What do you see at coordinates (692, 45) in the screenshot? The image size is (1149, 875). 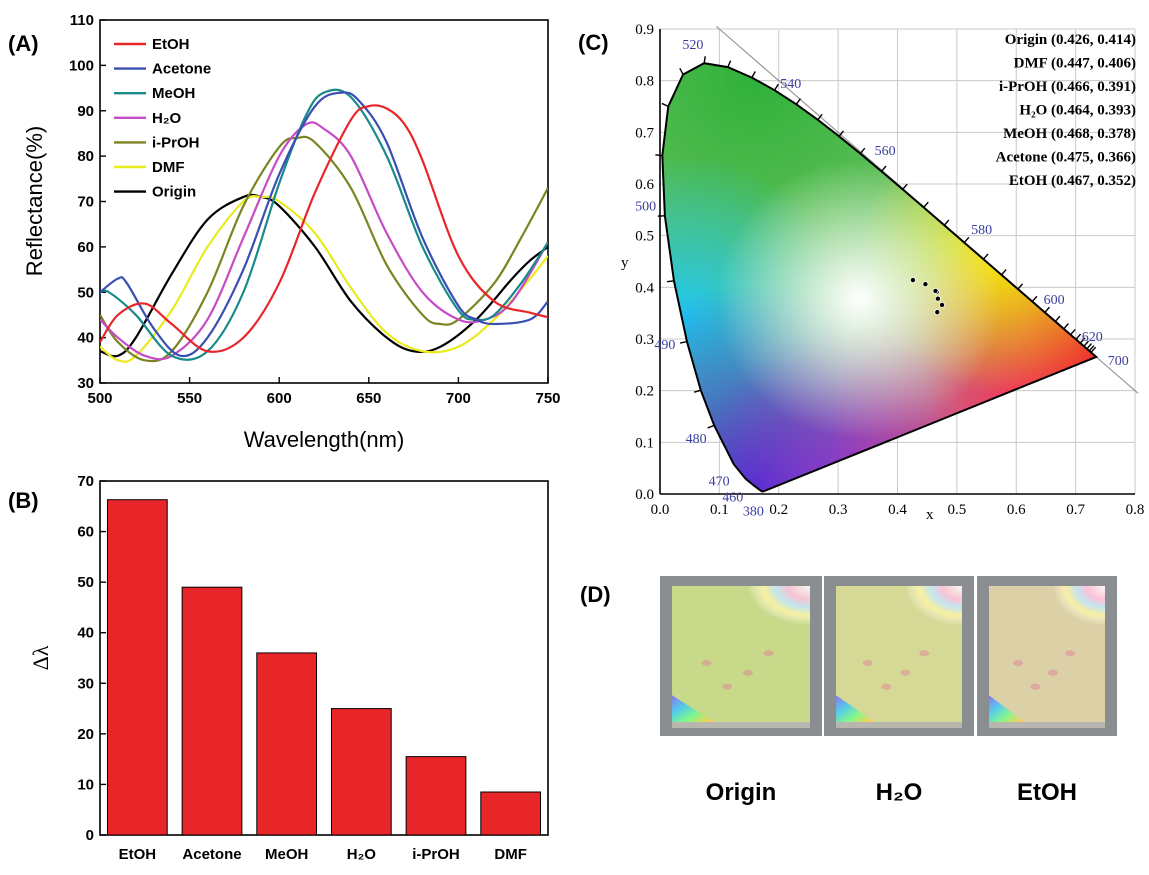 I see `wavelength-label: 520` at bounding box center [692, 45].